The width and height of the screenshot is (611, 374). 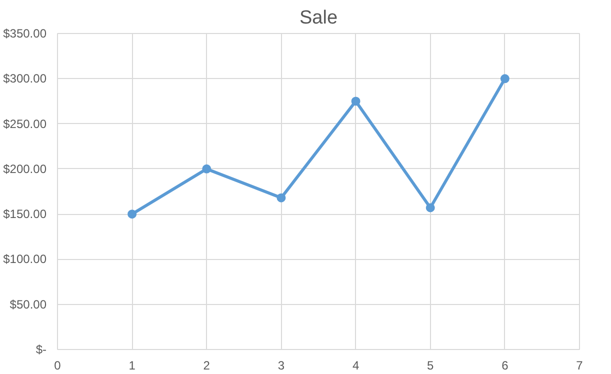 What do you see at coordinates (28, 304) in the screenshot?
I see `y-tick-label: $50.00` at bounding box center [28, 304].